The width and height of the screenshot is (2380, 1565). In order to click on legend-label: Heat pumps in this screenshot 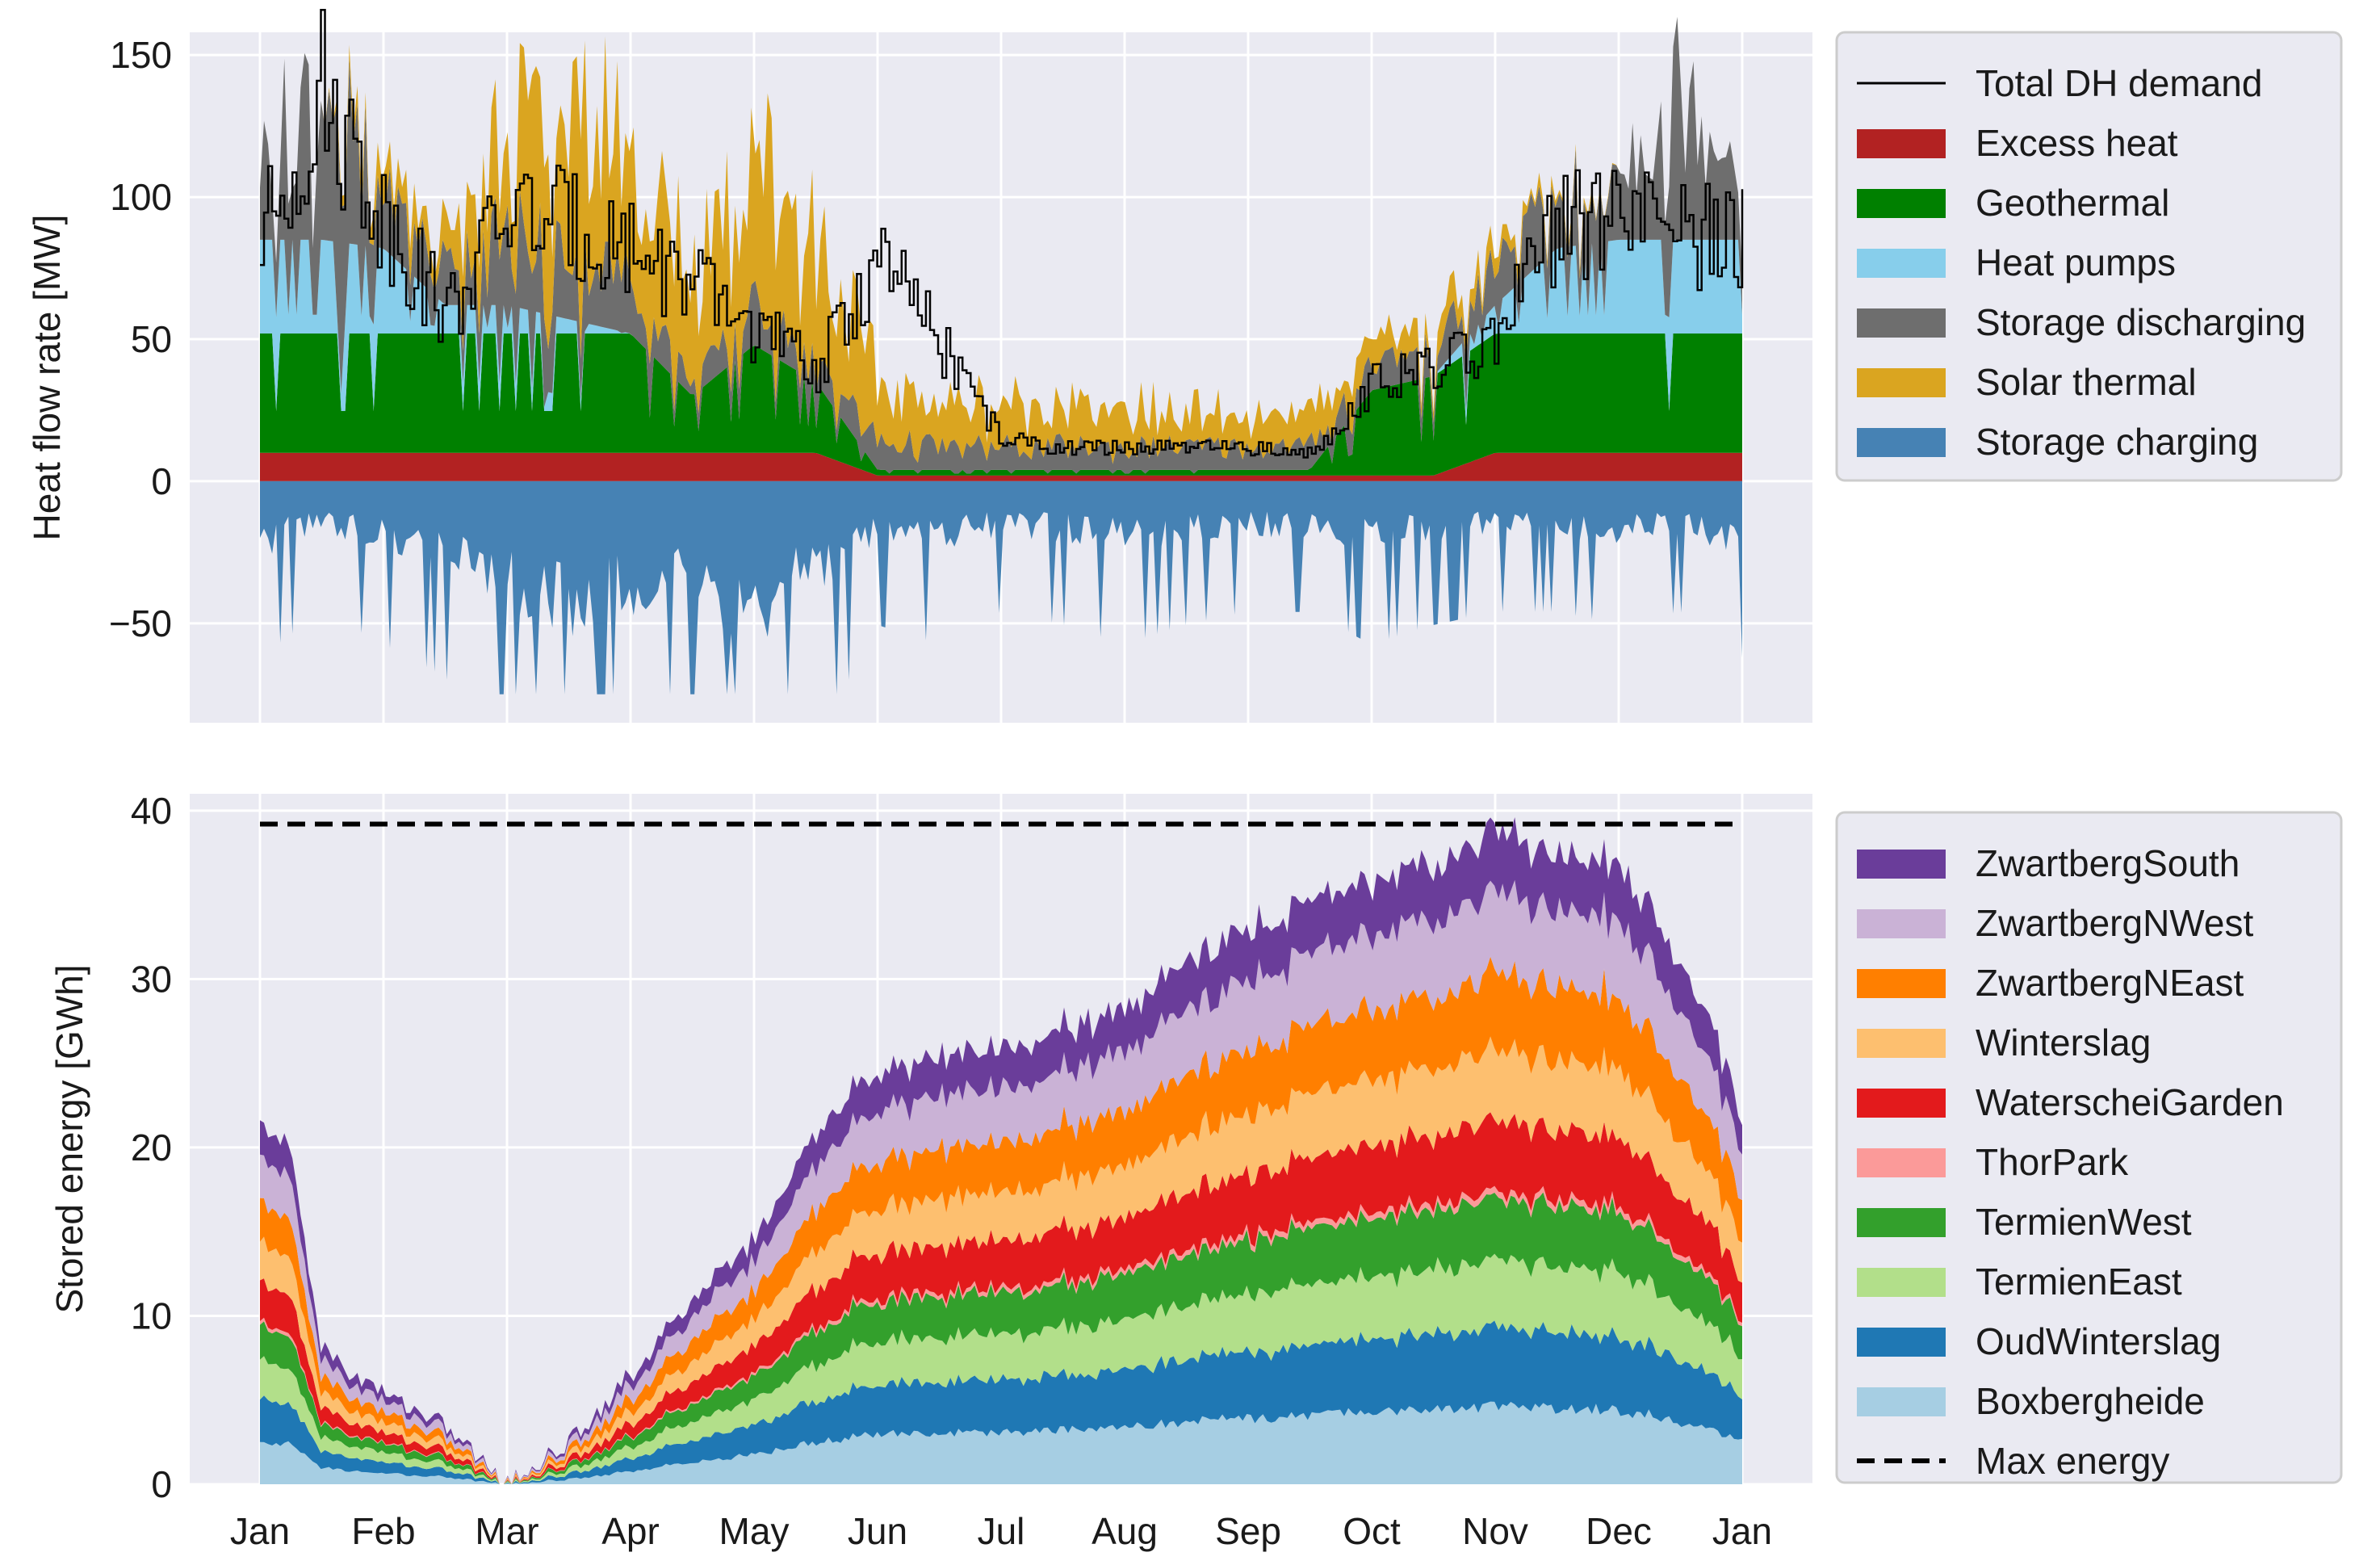, I will do `click(2076, 262)`.